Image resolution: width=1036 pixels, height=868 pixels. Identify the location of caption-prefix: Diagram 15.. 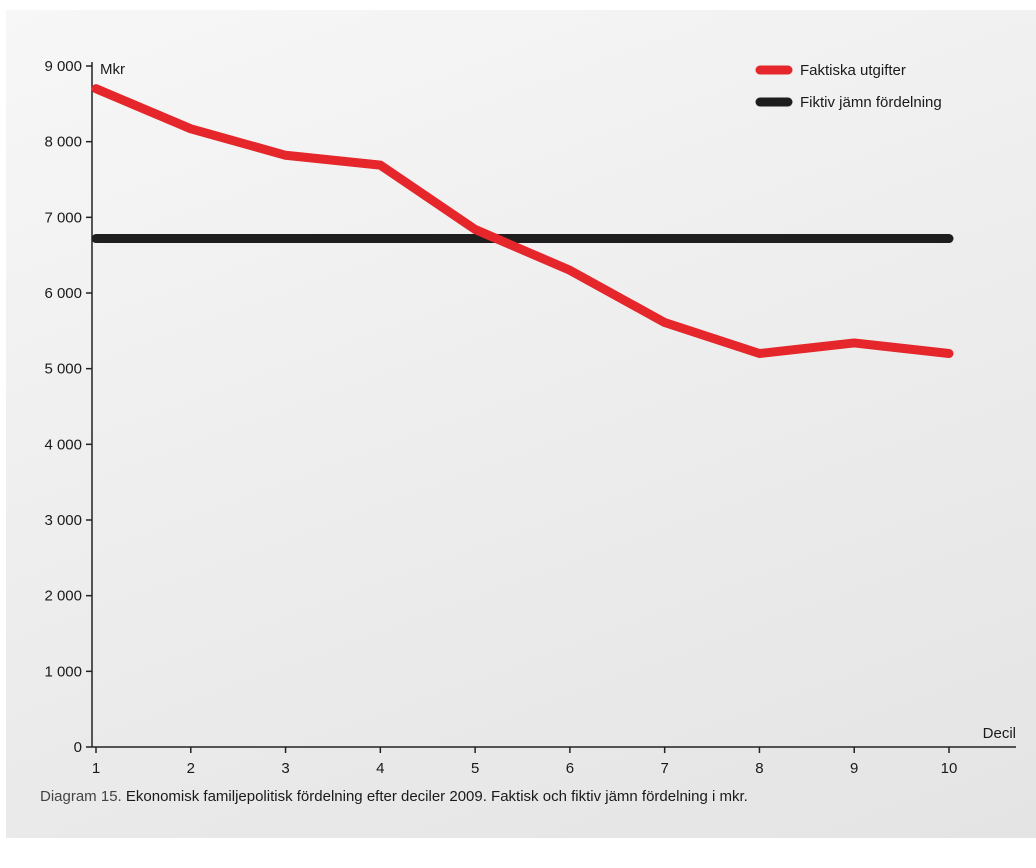
(81, 796).